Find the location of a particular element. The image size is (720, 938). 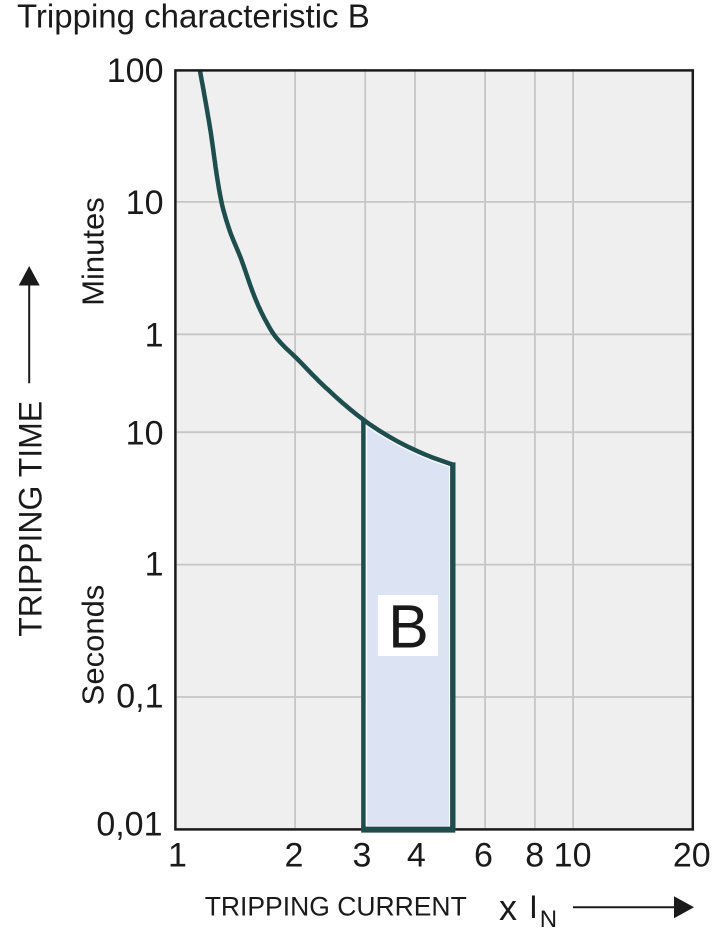

svg-text: TRIPPING CURRENT is located at coordinates (336, 906).